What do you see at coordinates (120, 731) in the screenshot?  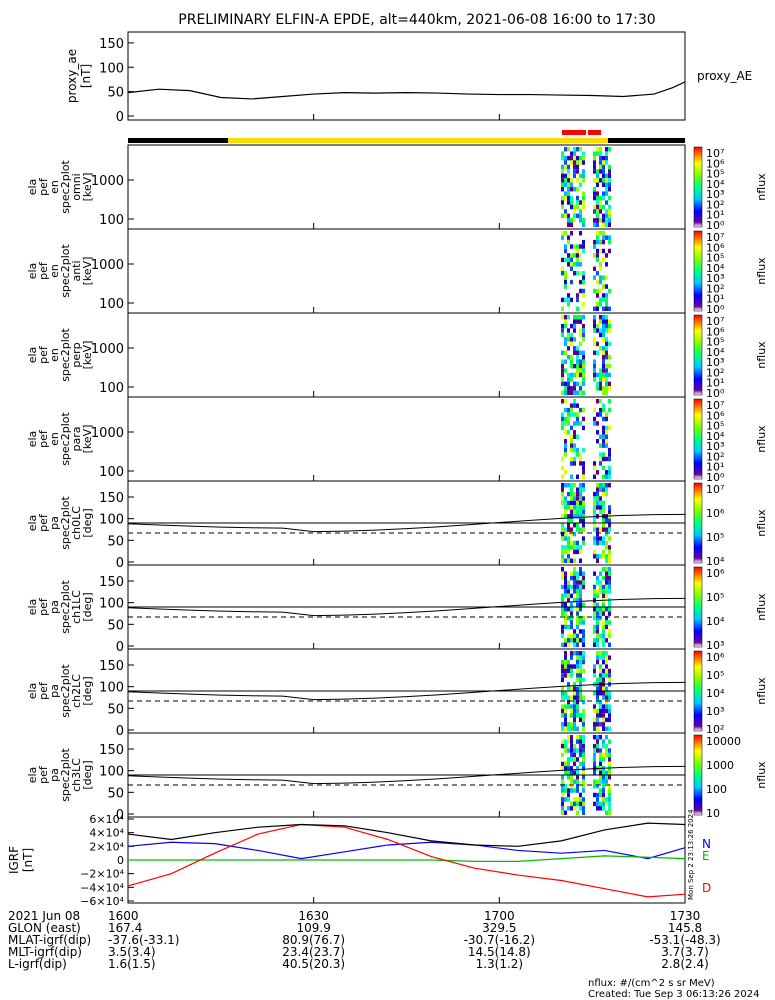 I see `pa_spec2plot_ch2LC-tick-label: 0` at bounding box center [120, 731].